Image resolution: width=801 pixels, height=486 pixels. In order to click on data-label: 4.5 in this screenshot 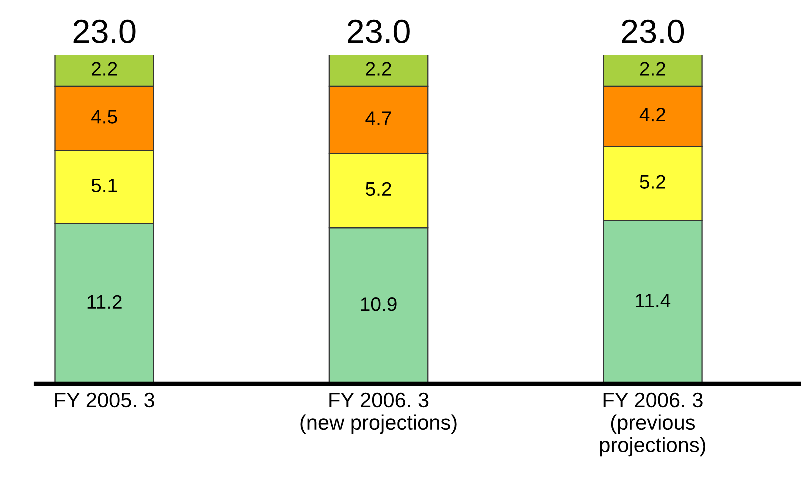, I will do `click(105, 117)`.